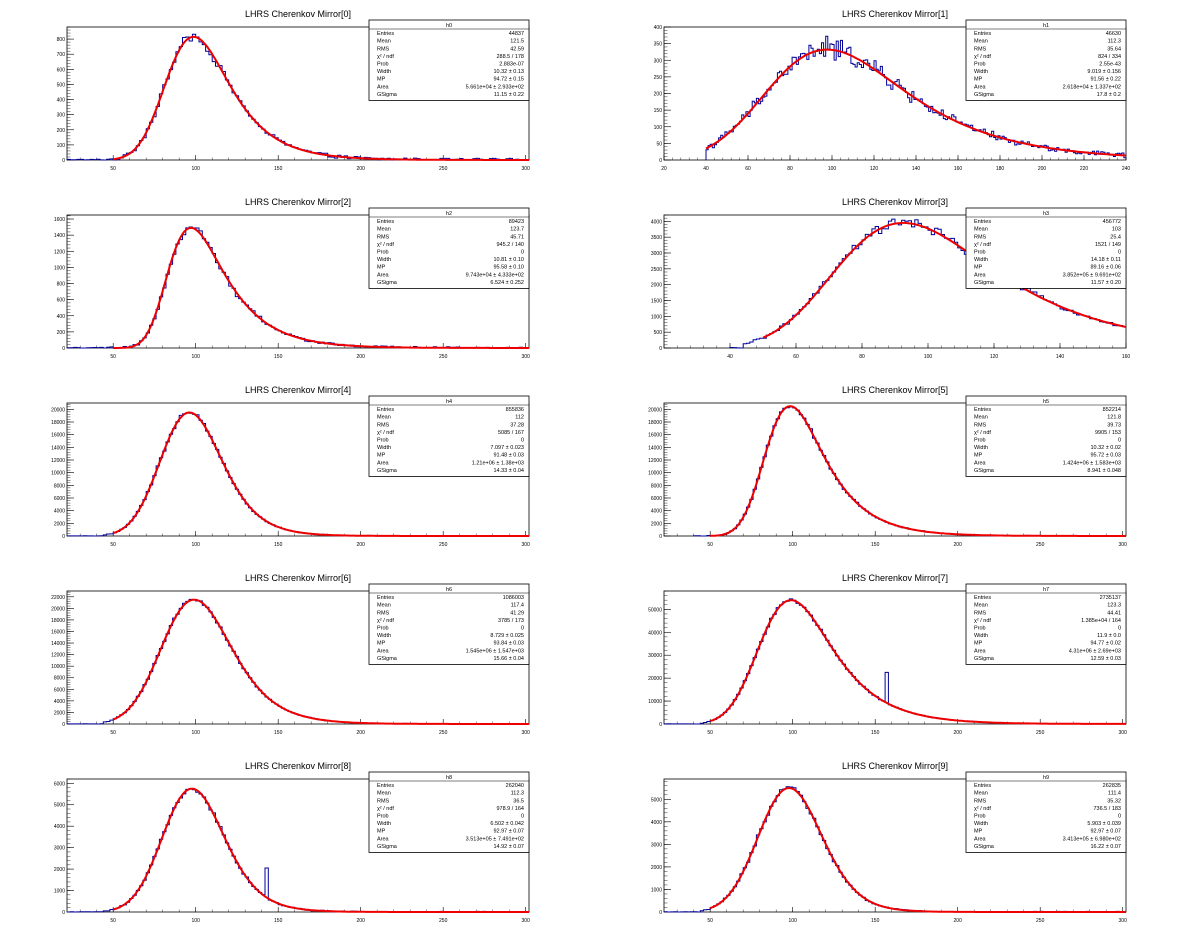 The height and width of the screenshot is (944, 1196). Describe the element at coordinates (656, 286) in the screenshot. I see `y-tick-label: 2000` at that location.